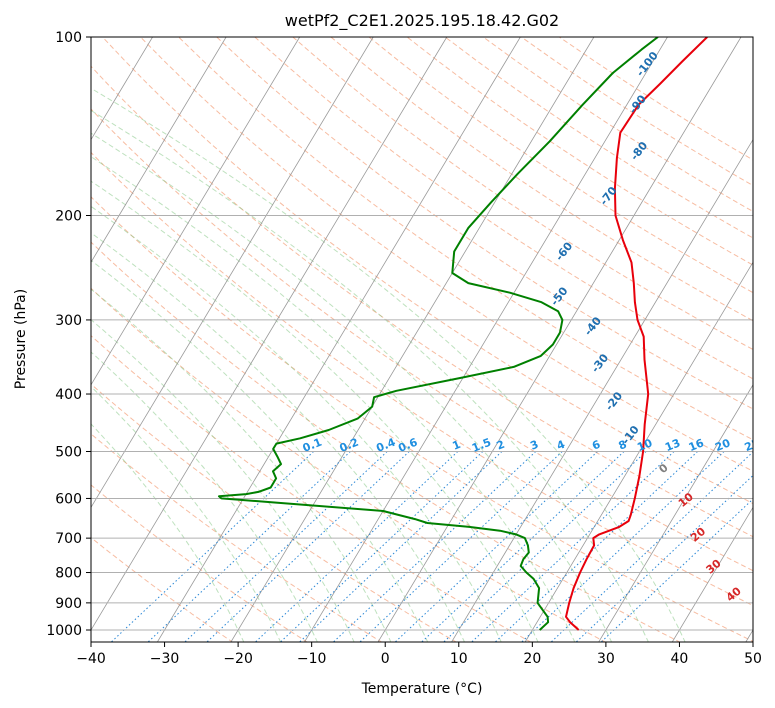  Describe the element at coordinates (459, 659) in the screenshot. I see `x-tick-label: 10` at that location.